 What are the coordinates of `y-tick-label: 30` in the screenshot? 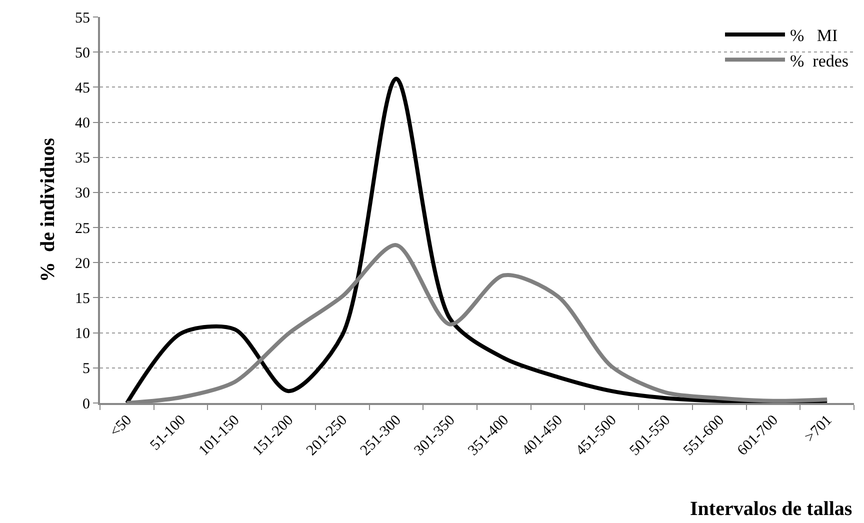 It's located at (82, 194).